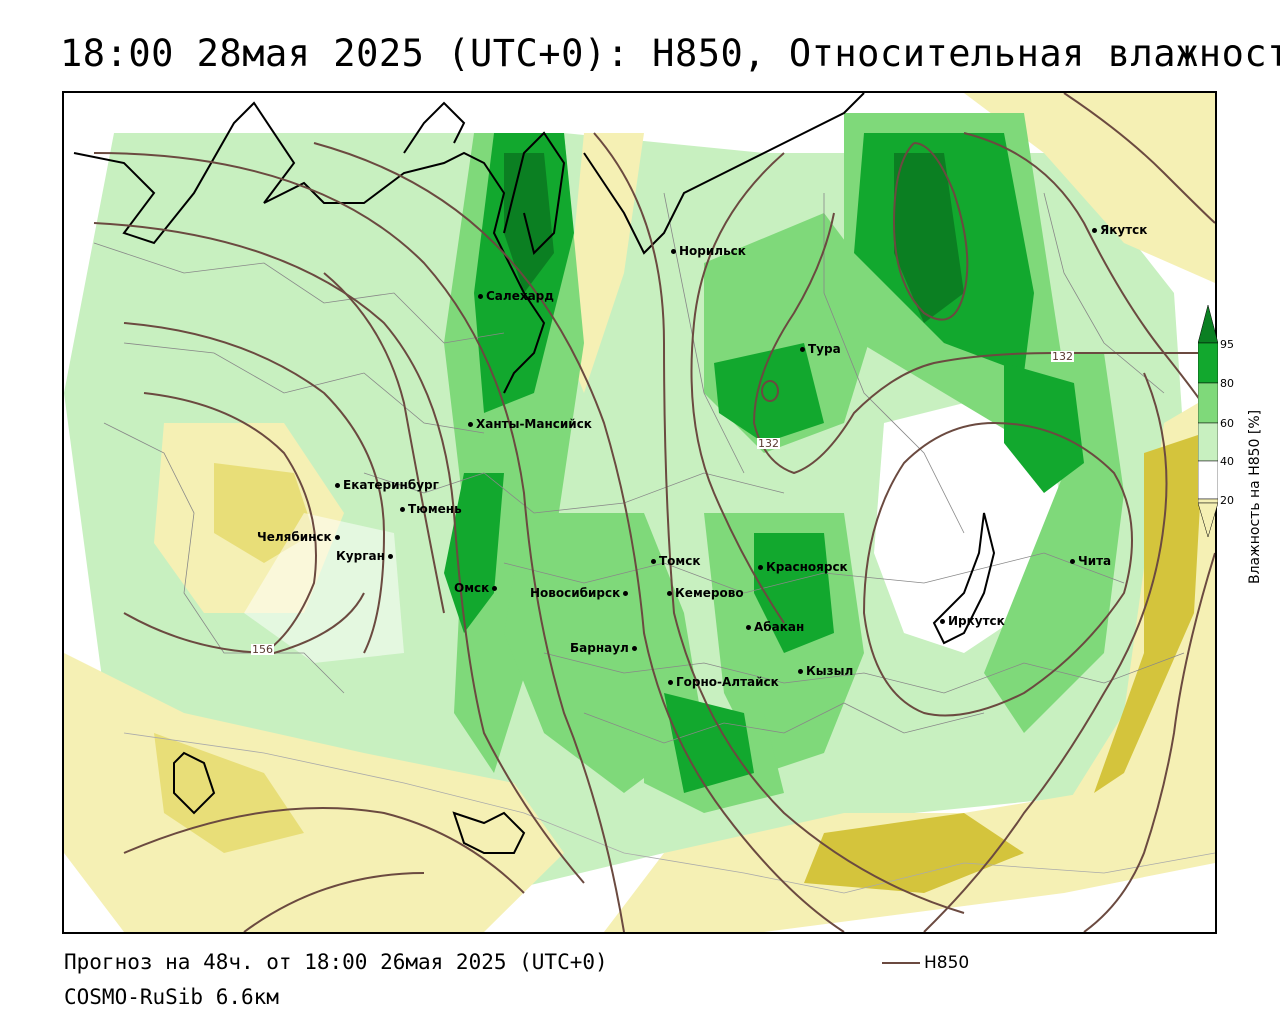 Image resolution: width=1280 pixels, height=1024 pixels. Describe the element at coordinates (705, 593) in the screenshot. I see `city-marker: Кемерово` at that location.